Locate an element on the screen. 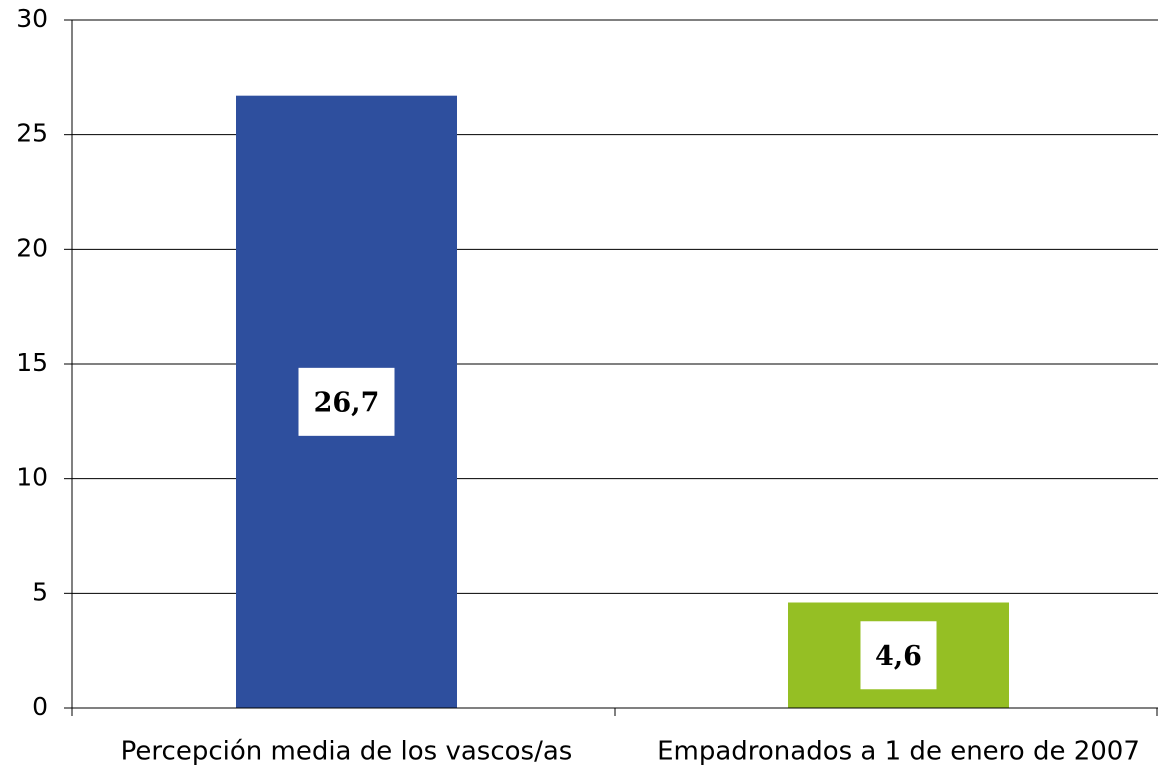 Image resolution: width=1158 pixels, height=772 pixels. x-tick-label: Empadronados a 1 de enero de 2007 is located at coordinates (898, 752).